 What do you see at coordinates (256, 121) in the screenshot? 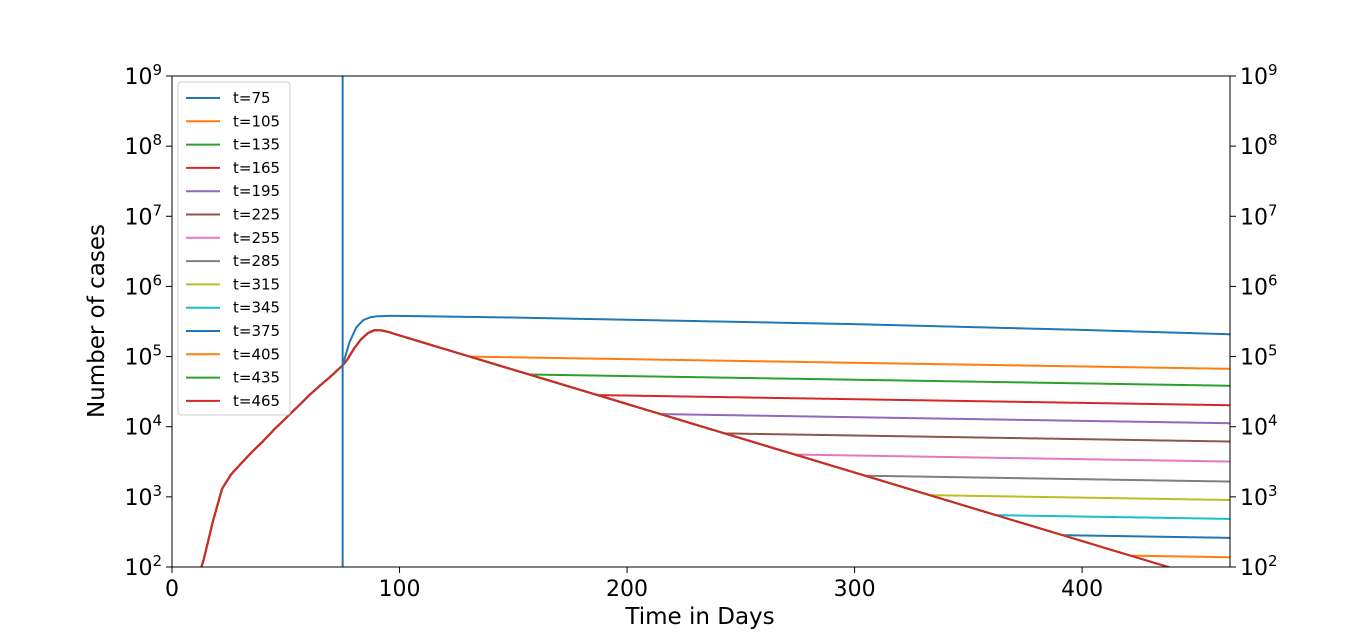
I see `legend-label: t=105` at bounding box center [256, 121].